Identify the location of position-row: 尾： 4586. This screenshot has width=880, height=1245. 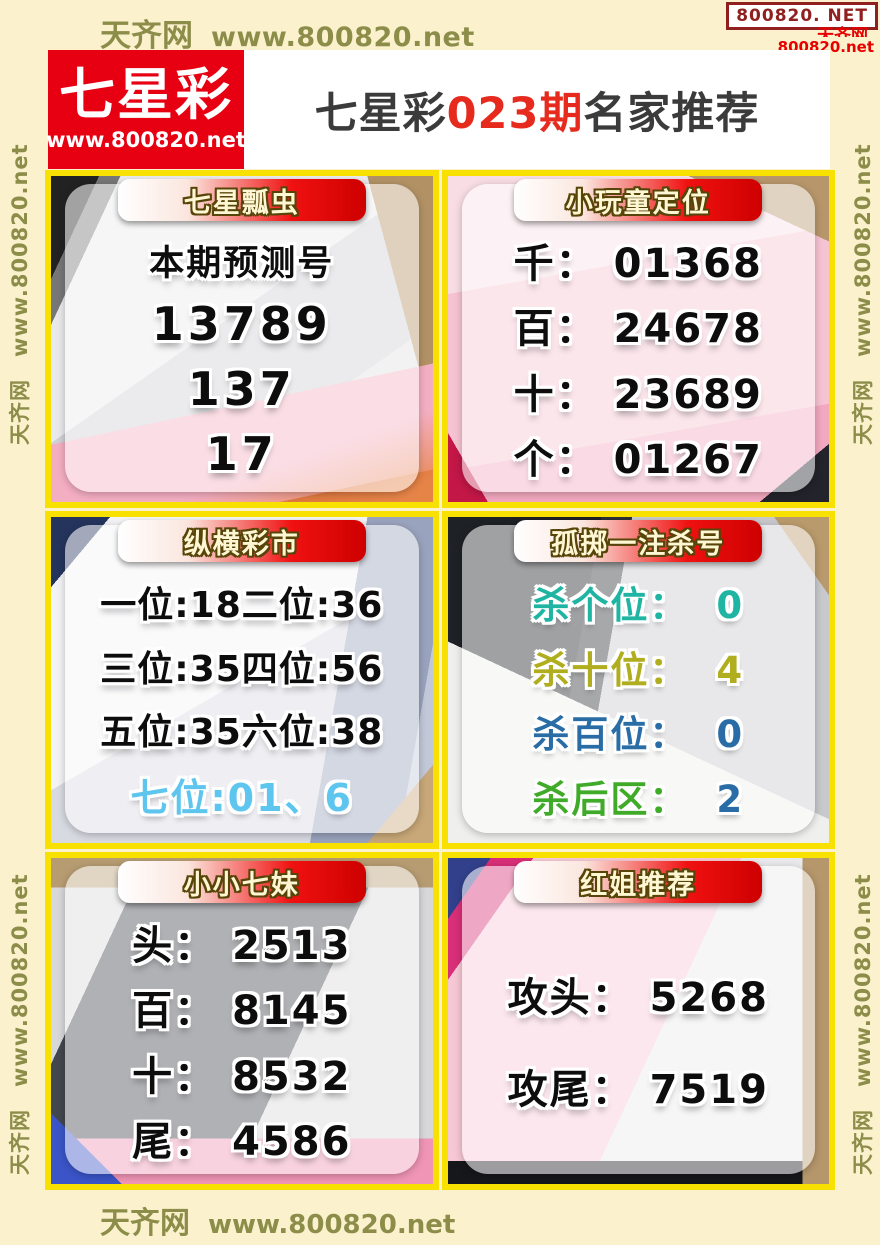
(242, 1141).